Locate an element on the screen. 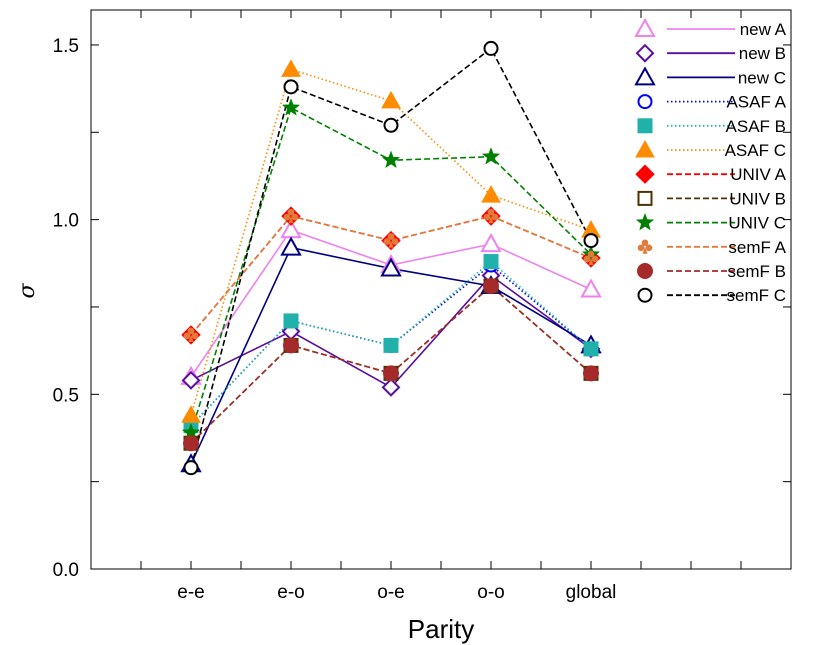 This screenshot has height=645, width=817. x-tick-label-global: global is located at coordinates (591, 592).